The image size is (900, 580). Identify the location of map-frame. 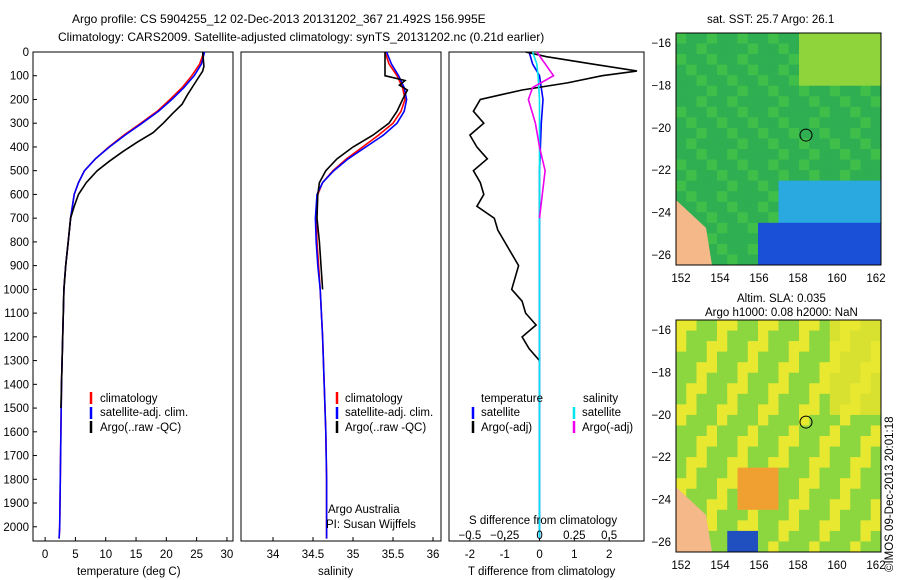
(778, 149).